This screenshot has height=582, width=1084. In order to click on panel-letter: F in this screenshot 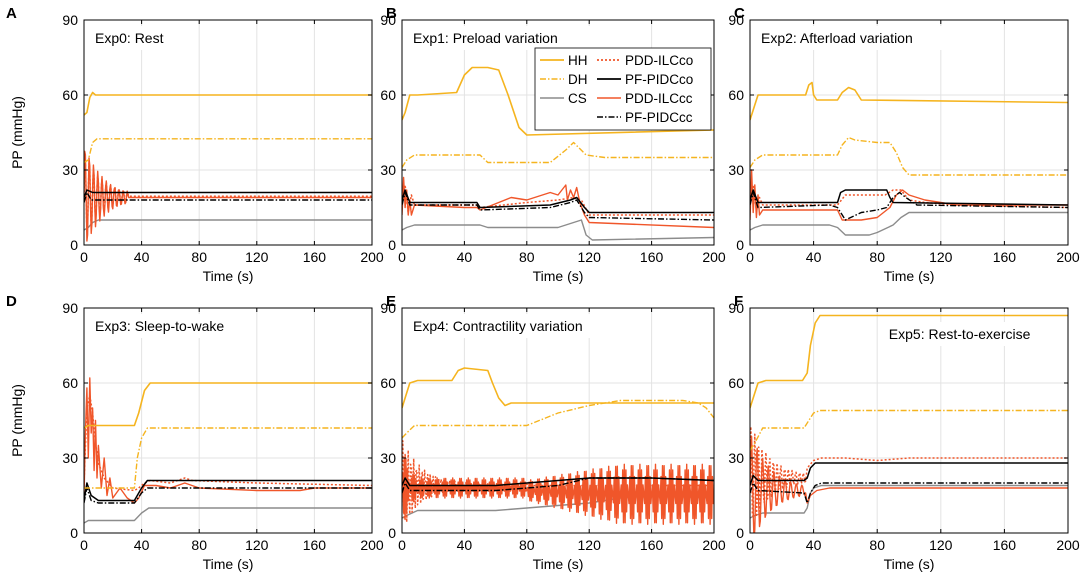, I will do `click(738, 301)`.